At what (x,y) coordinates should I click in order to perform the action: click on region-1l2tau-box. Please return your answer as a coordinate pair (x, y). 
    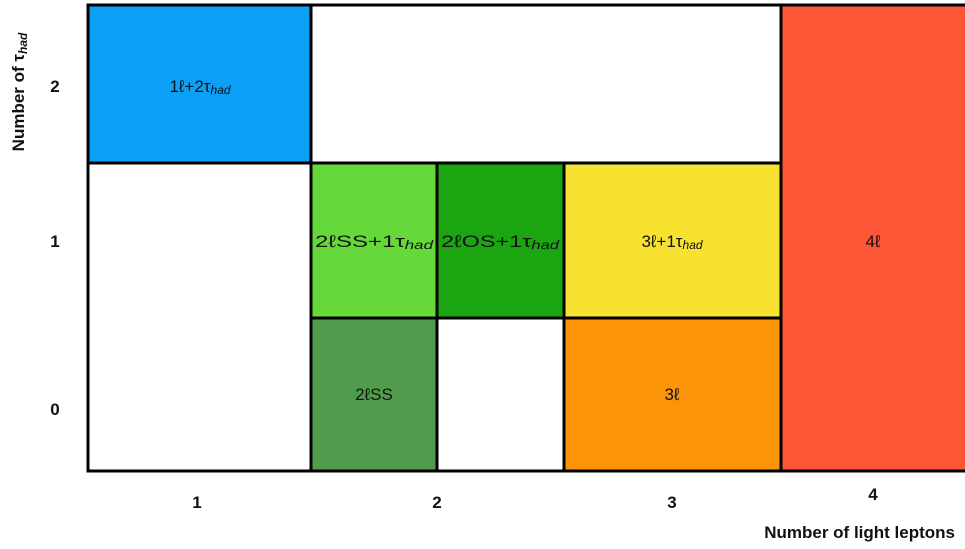
    Looking at the image, I should click on (199, 84).